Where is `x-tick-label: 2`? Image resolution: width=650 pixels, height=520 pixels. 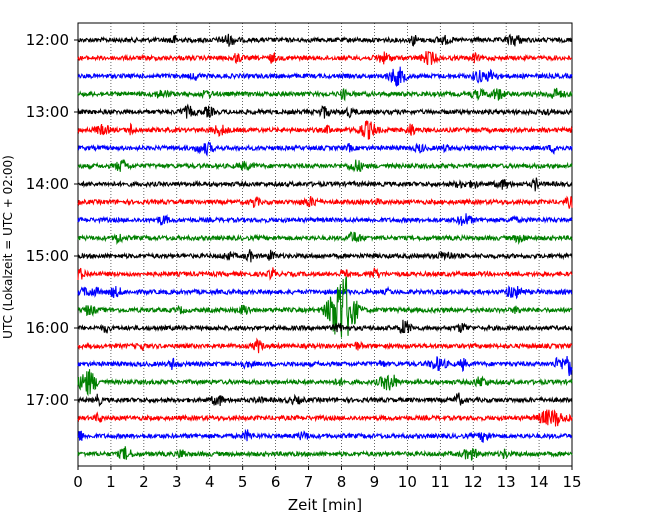 x-tick-label: 2 is located at coordinates (144, 482).